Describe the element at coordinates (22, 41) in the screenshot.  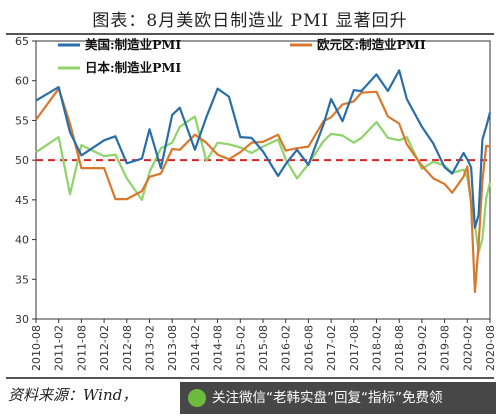
I see `y-tick-label: 65` at that location.